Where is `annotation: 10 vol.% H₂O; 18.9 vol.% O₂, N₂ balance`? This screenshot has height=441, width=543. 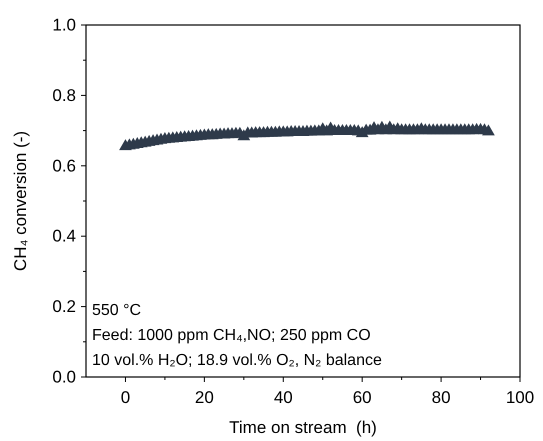 annotation: 10 vol.% H₂O; 18.9 vol.% O₂, N₂ balance is located at coordinates (237, 360).